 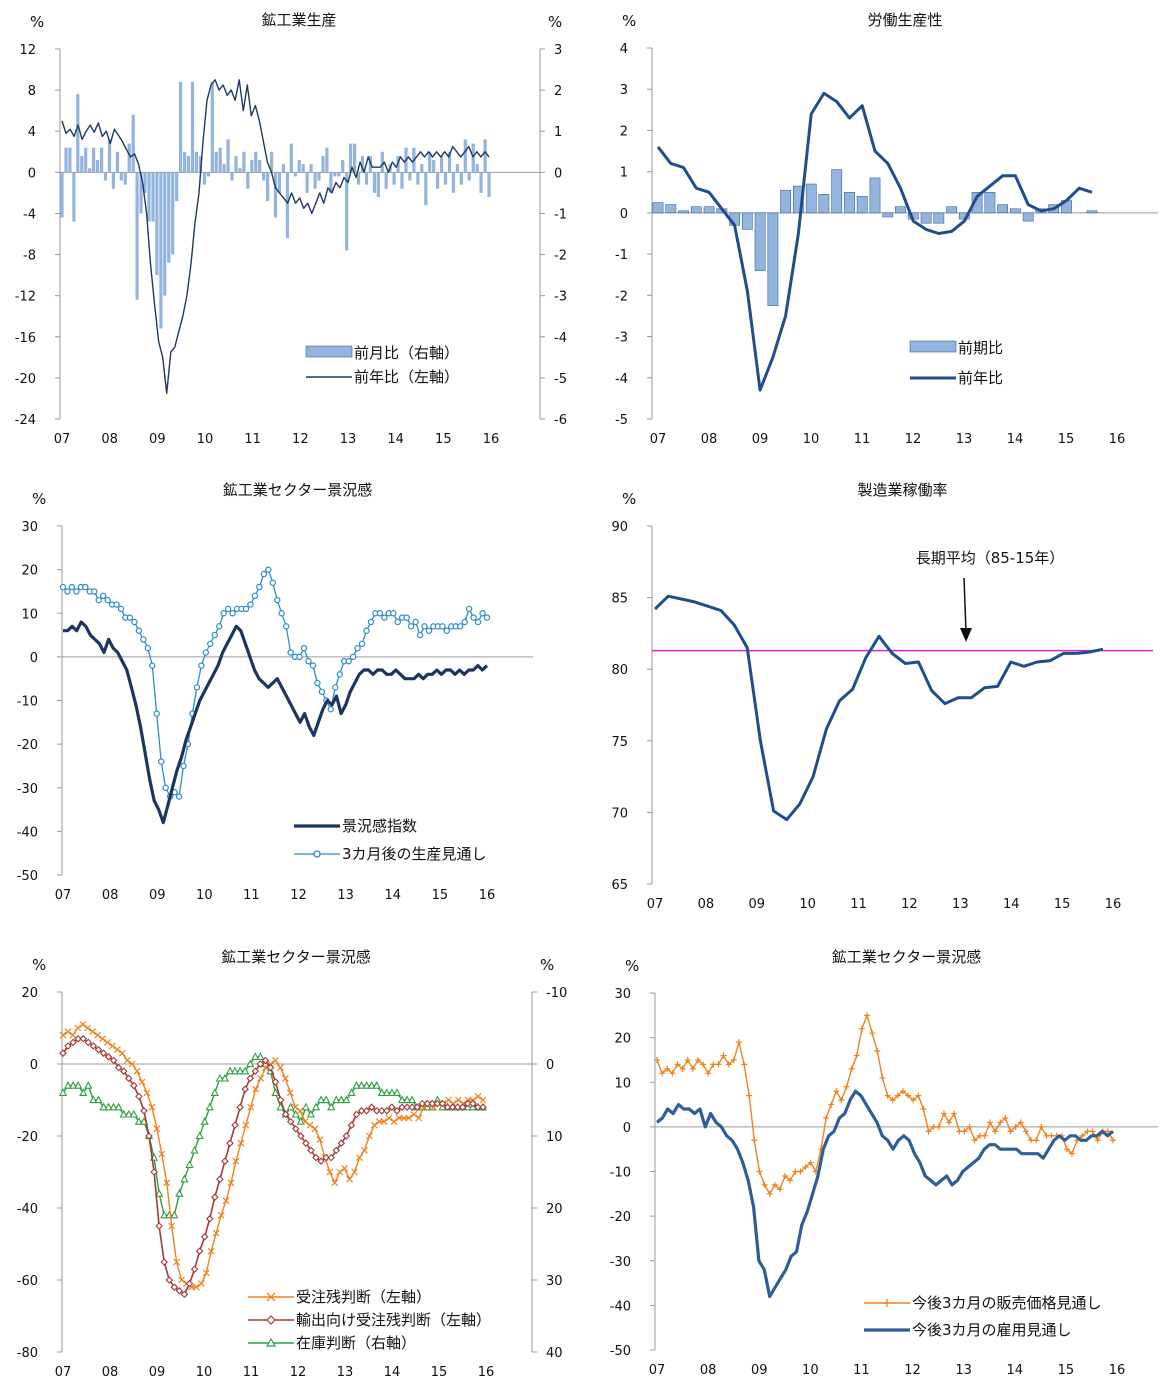 What do you see at coordinates (622, 1083) in the screenshot?
I see `y-tick-label-left: 10` at bounding box center [622, 1083].